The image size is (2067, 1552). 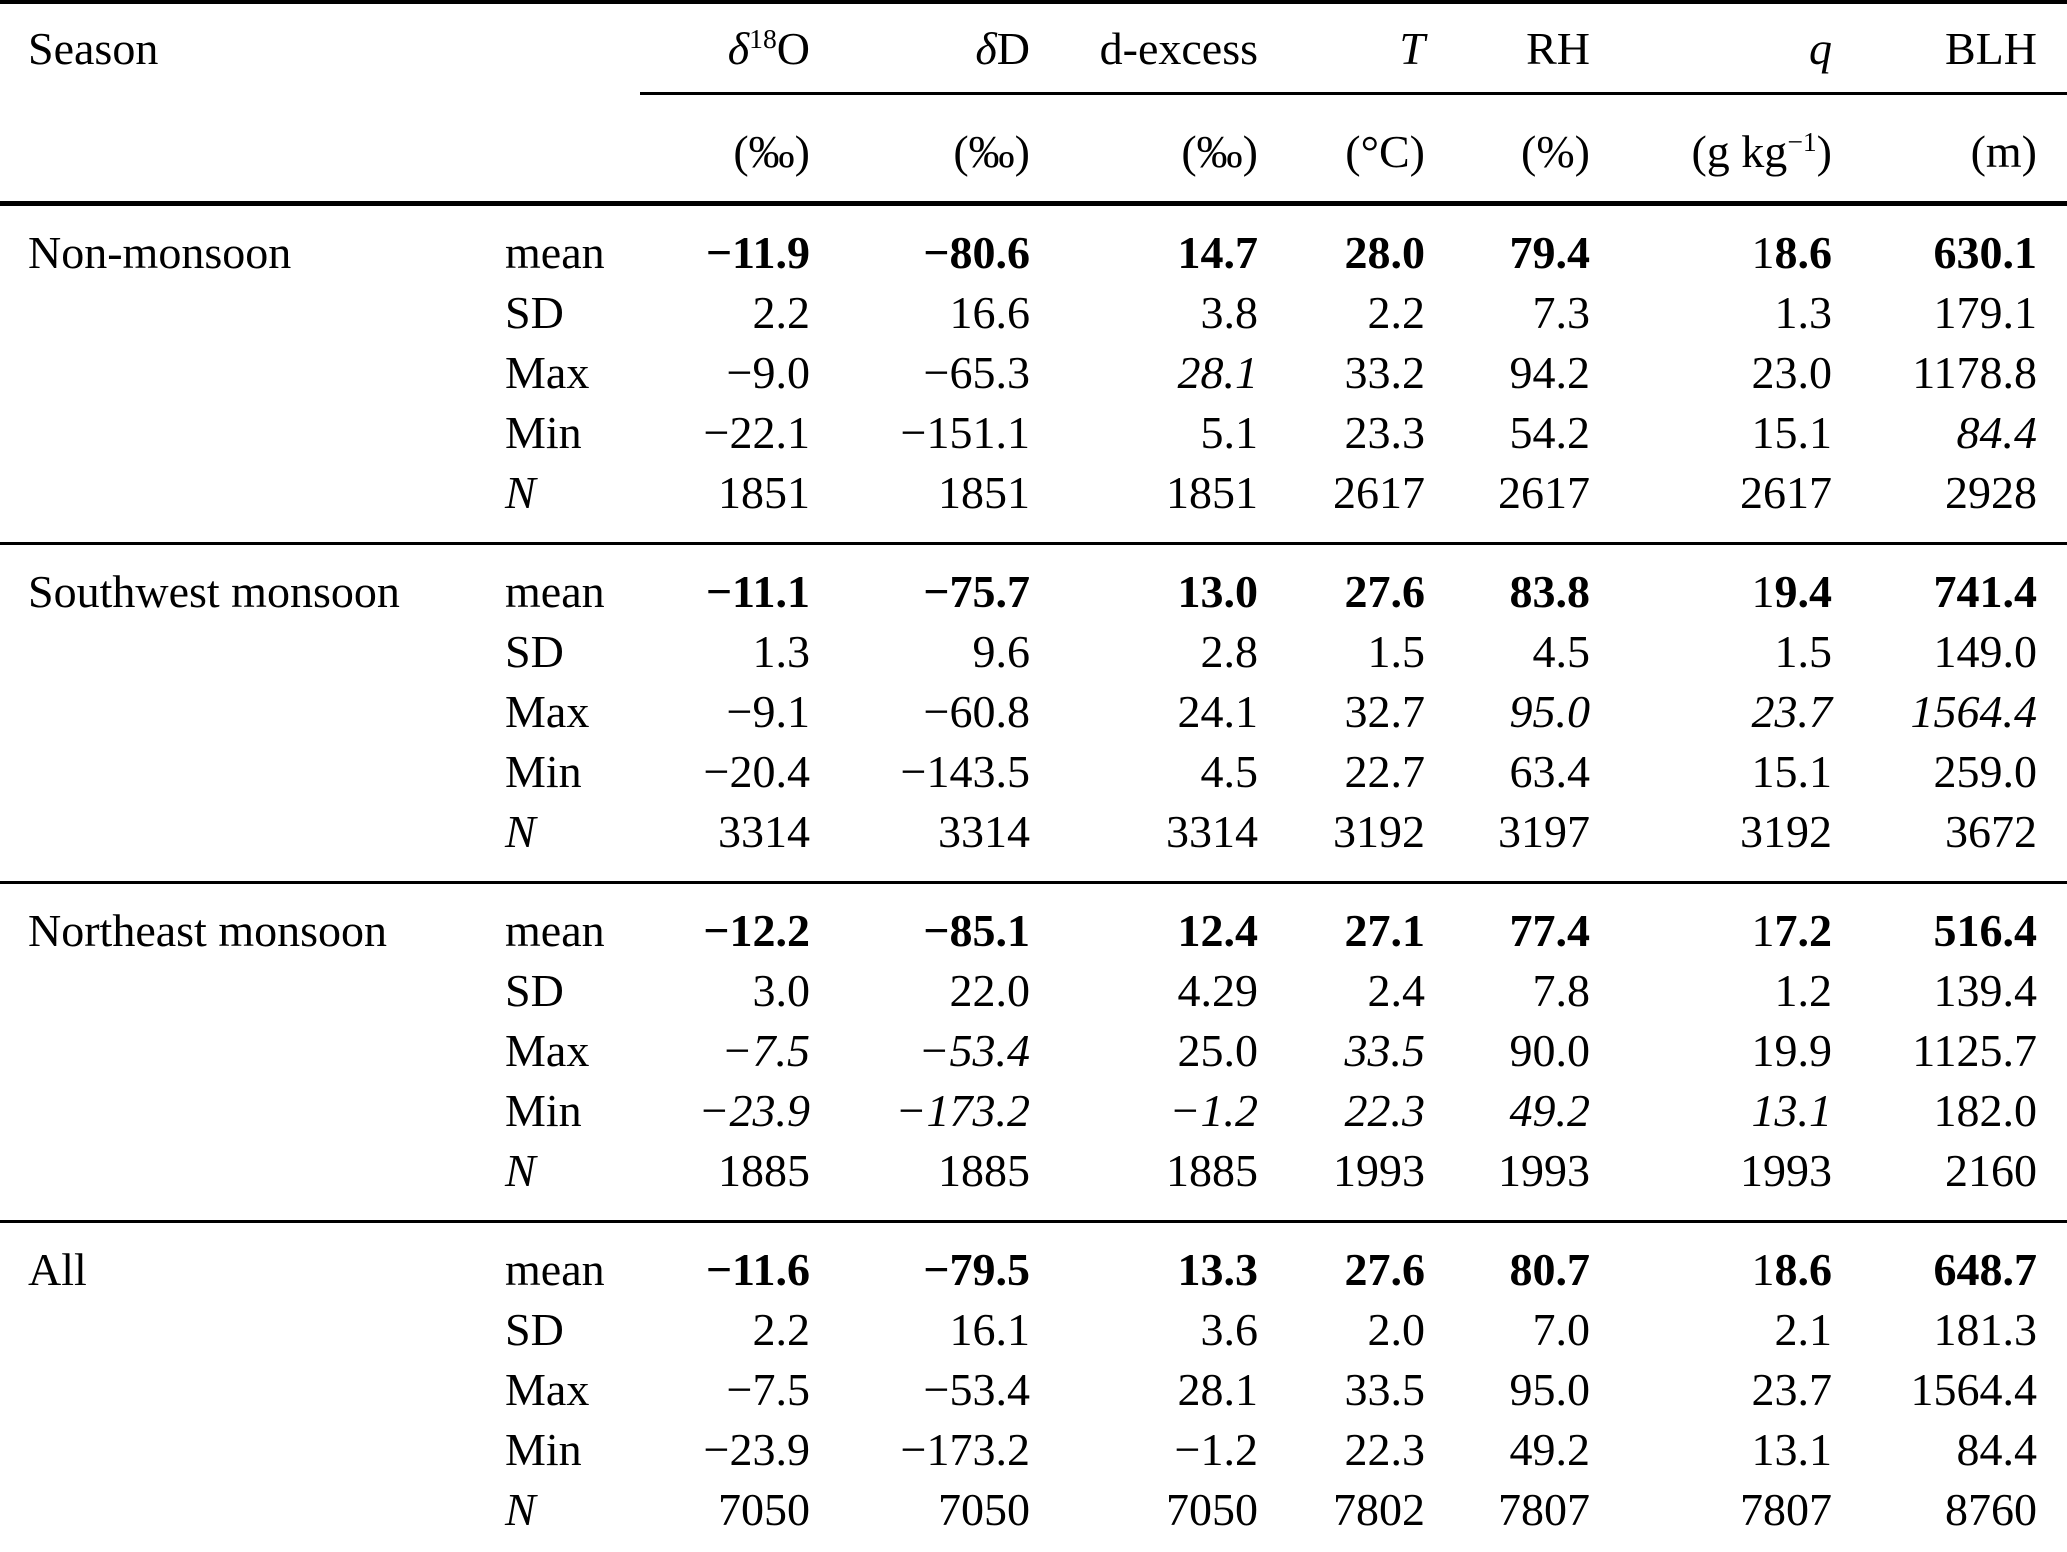 What do you see at coordinates (1229, 312) in the screenshot?
I see `cell-dexcess: 3.8` at bounding box center [1229, 312].